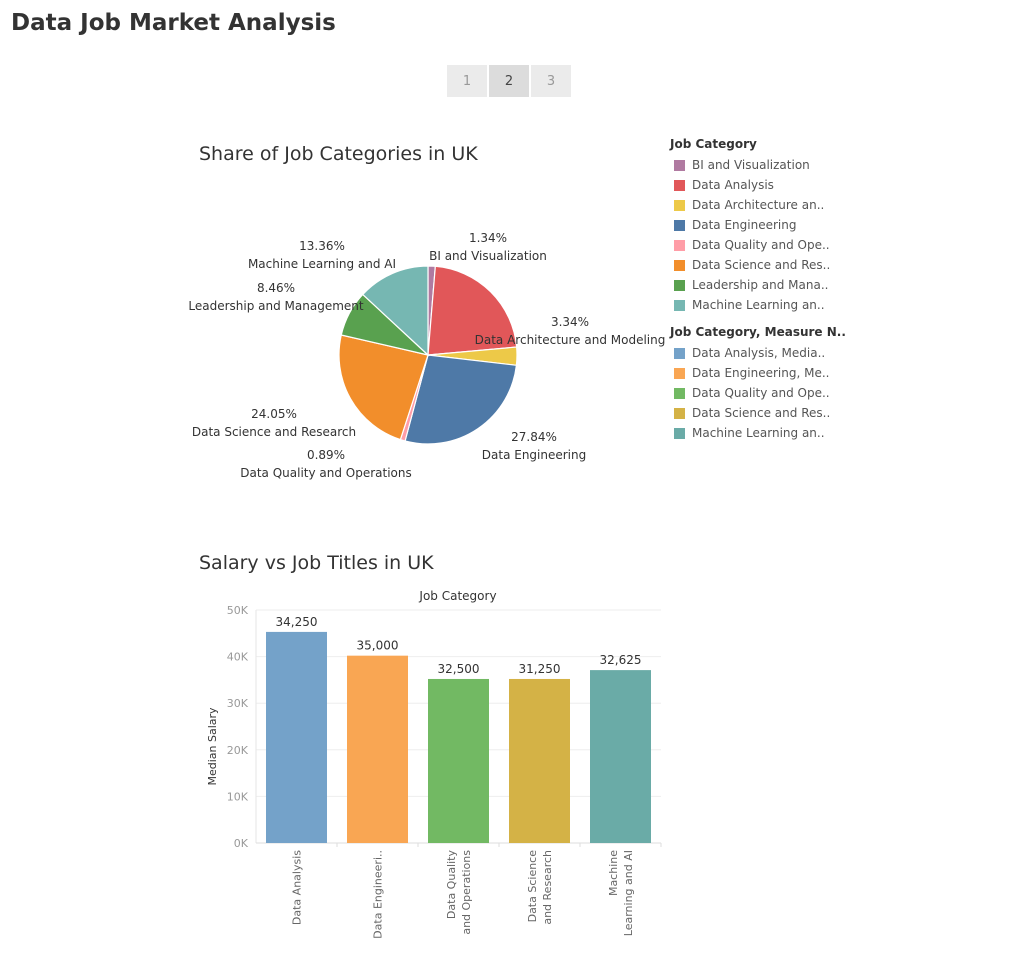  What do you see at coordinates (751, 165) in the screenshot?
I see `legend-label: BI and Visualization` at bounding box center [751, 165].